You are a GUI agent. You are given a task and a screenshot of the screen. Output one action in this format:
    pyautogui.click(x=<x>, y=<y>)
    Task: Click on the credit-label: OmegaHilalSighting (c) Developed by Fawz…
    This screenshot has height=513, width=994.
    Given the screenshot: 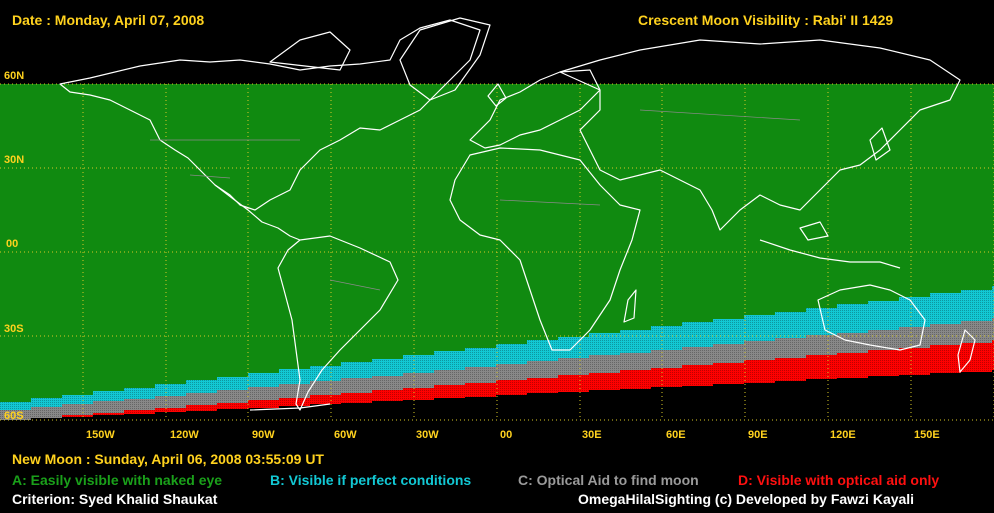 What is the action you would take?
    pyautogui.click(x=746, y=499)
    